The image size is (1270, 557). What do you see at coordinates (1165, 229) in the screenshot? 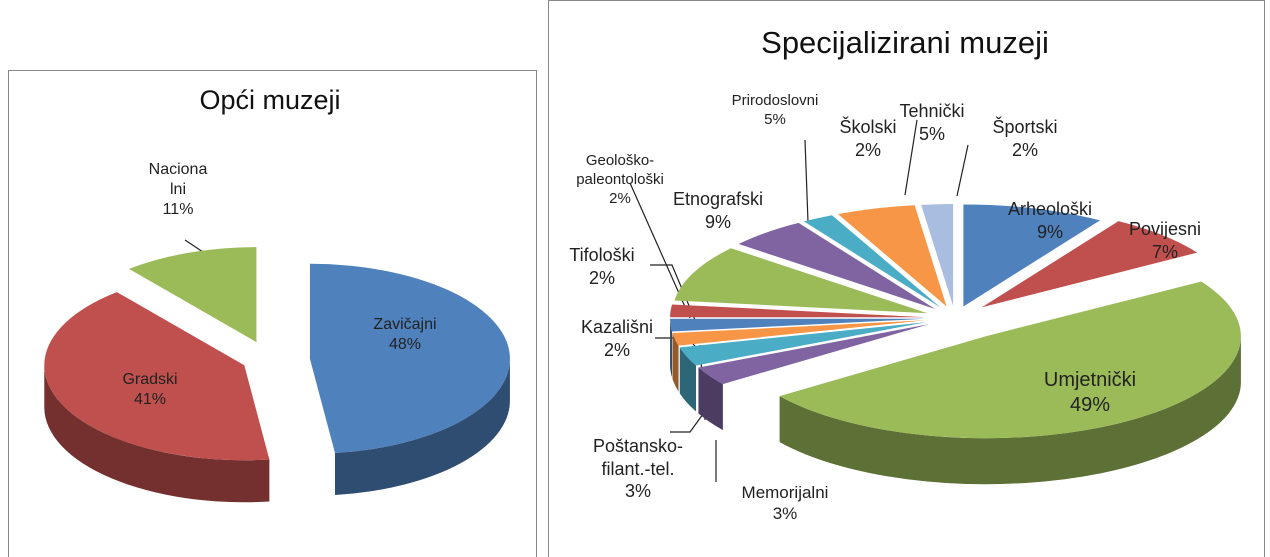
I see `category-label: Povijesni` at bounding box center [1165, 229].